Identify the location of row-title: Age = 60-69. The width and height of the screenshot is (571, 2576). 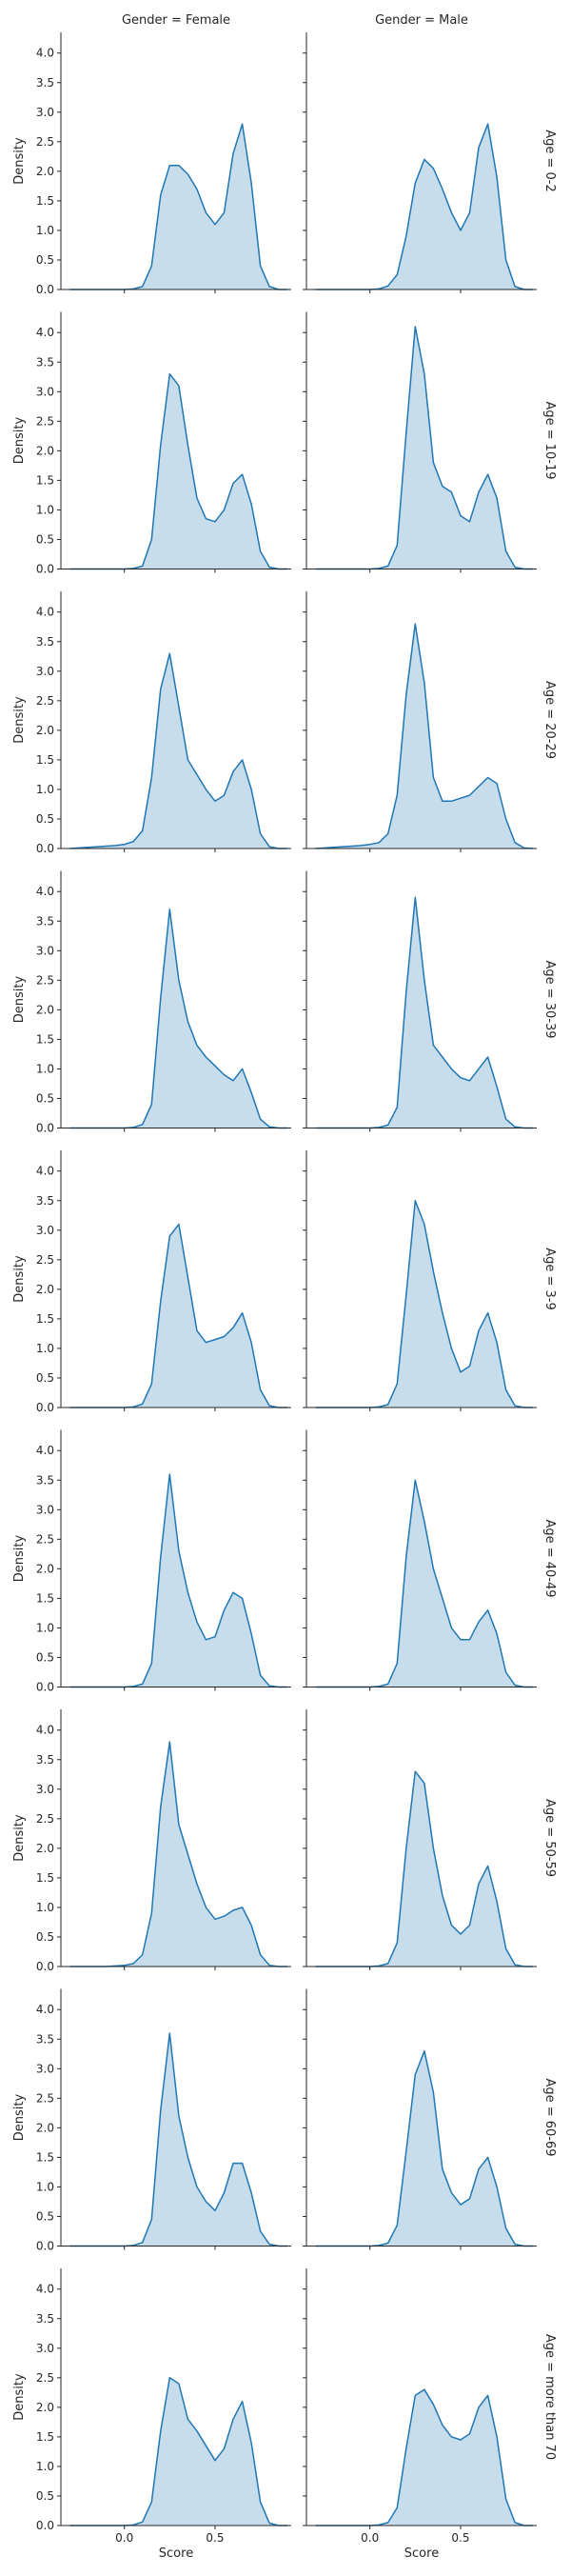
(549, 2117).